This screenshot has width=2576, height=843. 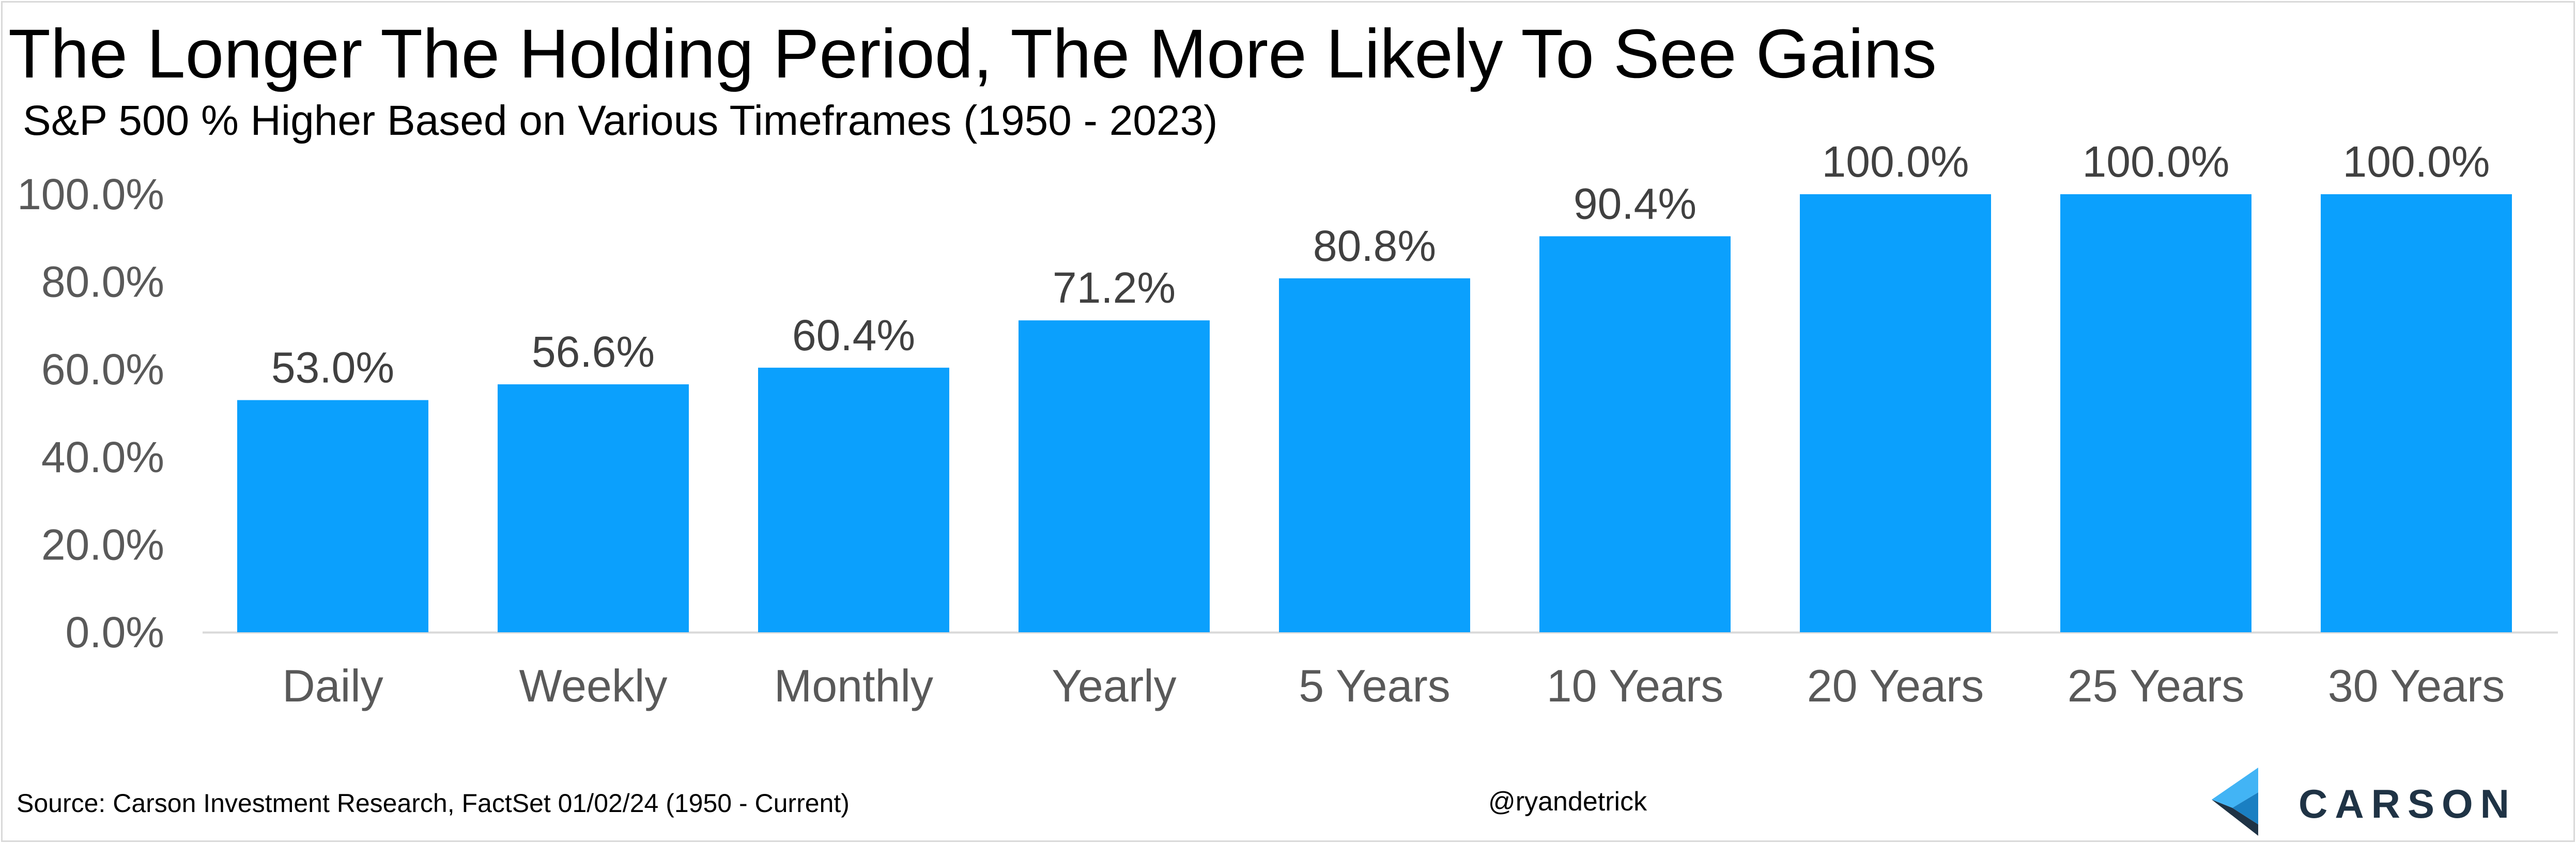 I want to click on data-label: 53.0%, so click(x=332, y=368).